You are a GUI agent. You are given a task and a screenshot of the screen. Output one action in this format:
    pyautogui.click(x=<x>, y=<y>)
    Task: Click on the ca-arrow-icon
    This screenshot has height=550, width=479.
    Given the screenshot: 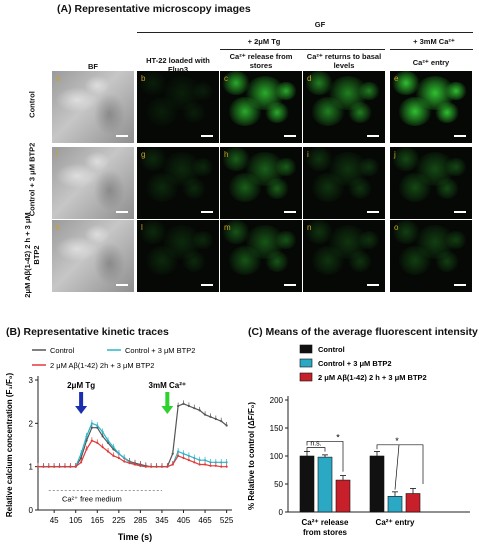 What is the action you would take?
    pyautogui.click(x=167, y=403)
    